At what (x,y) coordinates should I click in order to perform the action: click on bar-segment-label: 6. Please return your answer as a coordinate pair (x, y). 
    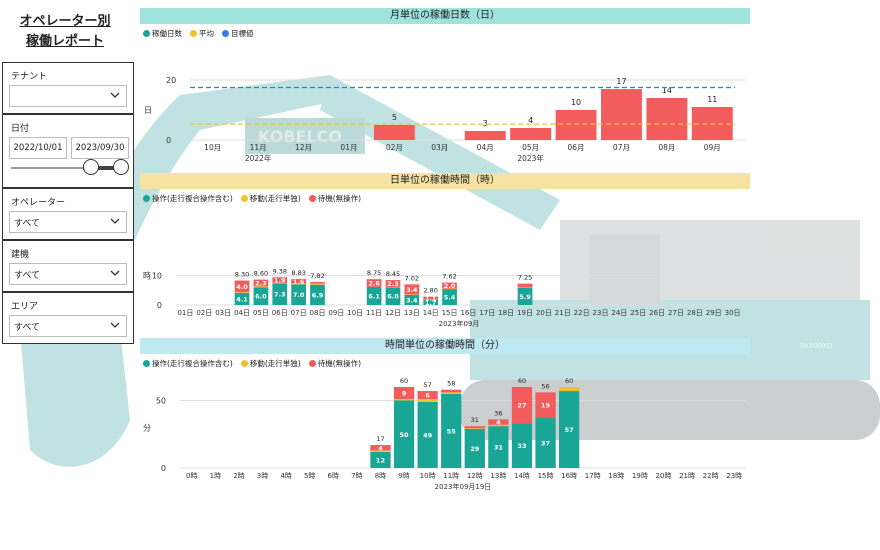
    Looking at the image, I should click on (427, 396).